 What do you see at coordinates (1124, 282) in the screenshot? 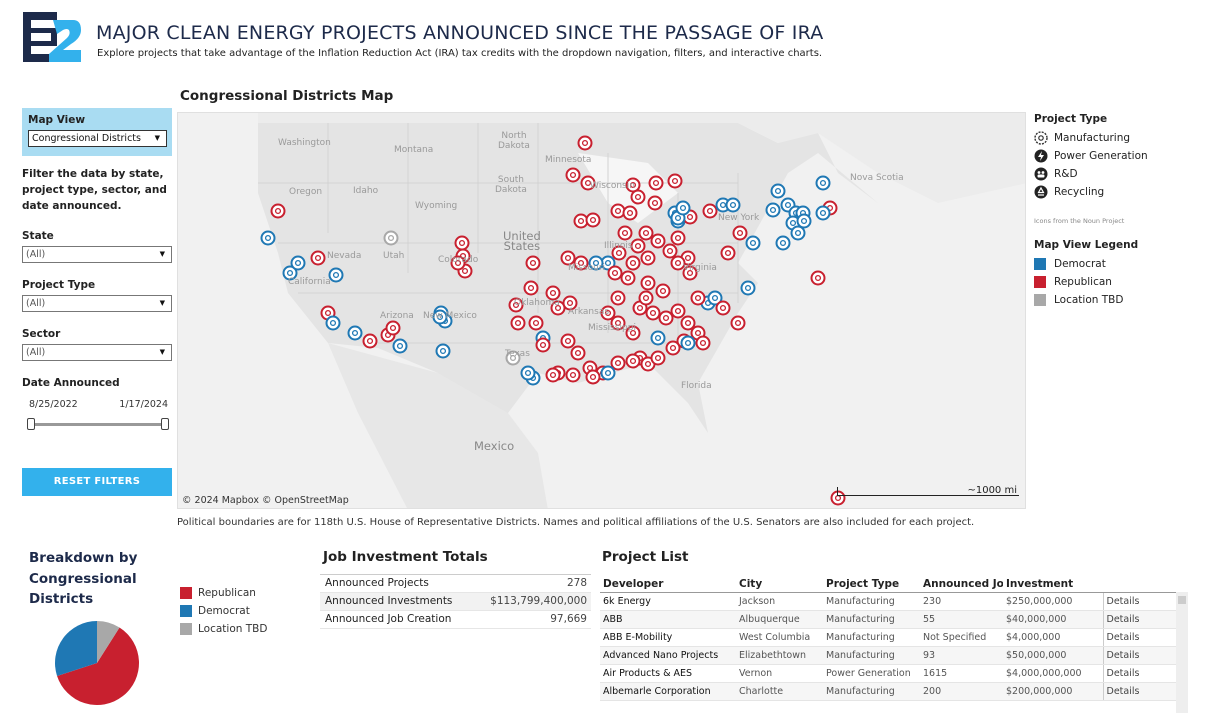
I see `legend-republican: Republican` at bounding box center [1124, 282].